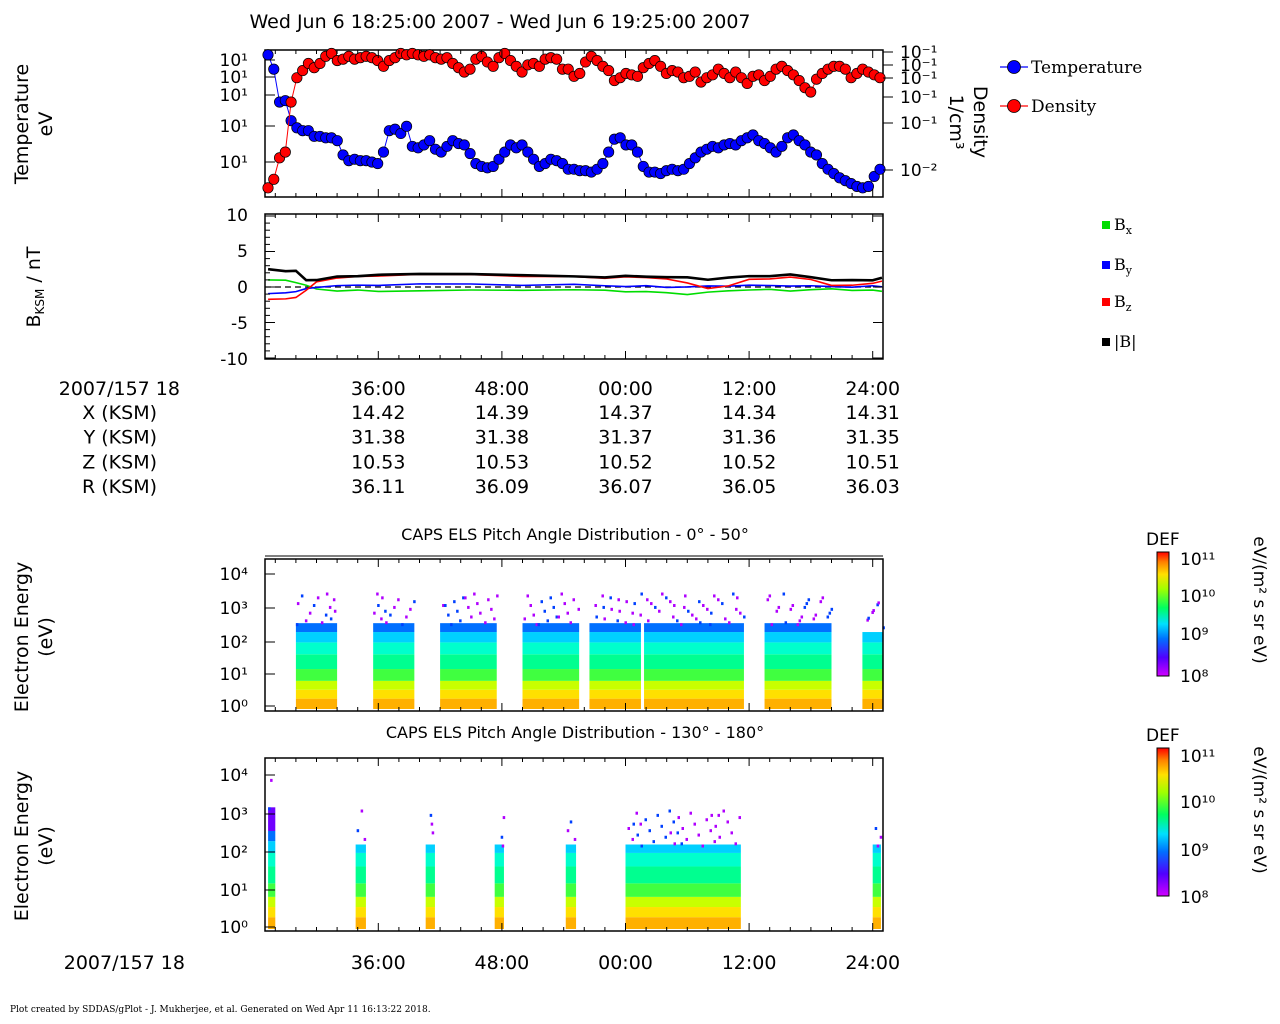  Describe the element at coordinates (482, 963) in the screenshot. I see `bottom-time-axis: 2007/157 18 36:00 48:00 00:00 12:00 24:00` at that location.